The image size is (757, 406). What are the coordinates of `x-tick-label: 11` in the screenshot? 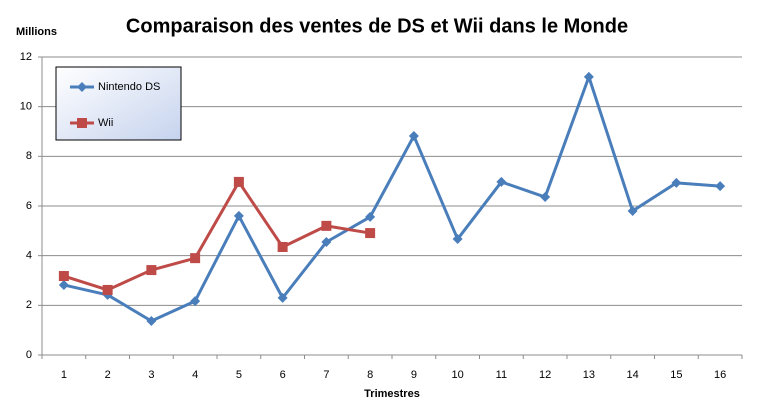 It's located at (501, 375).